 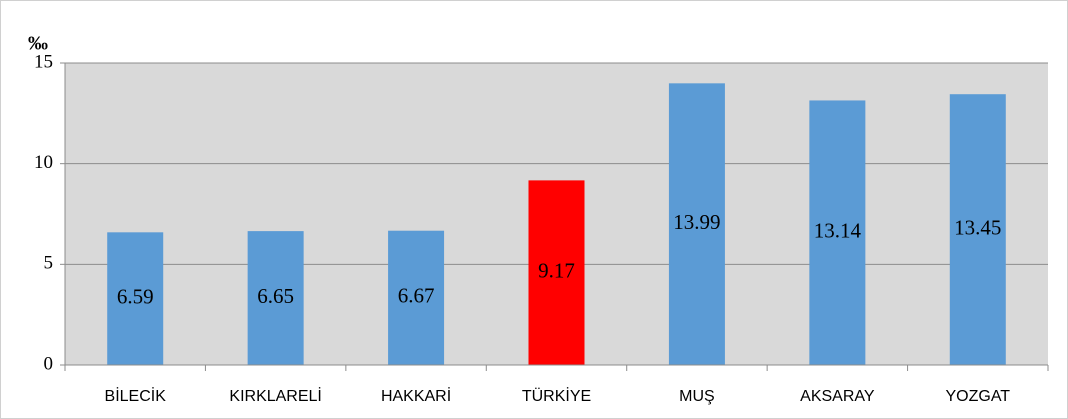 I want to click on data-label: 13.14, so click(x=838, y=231).